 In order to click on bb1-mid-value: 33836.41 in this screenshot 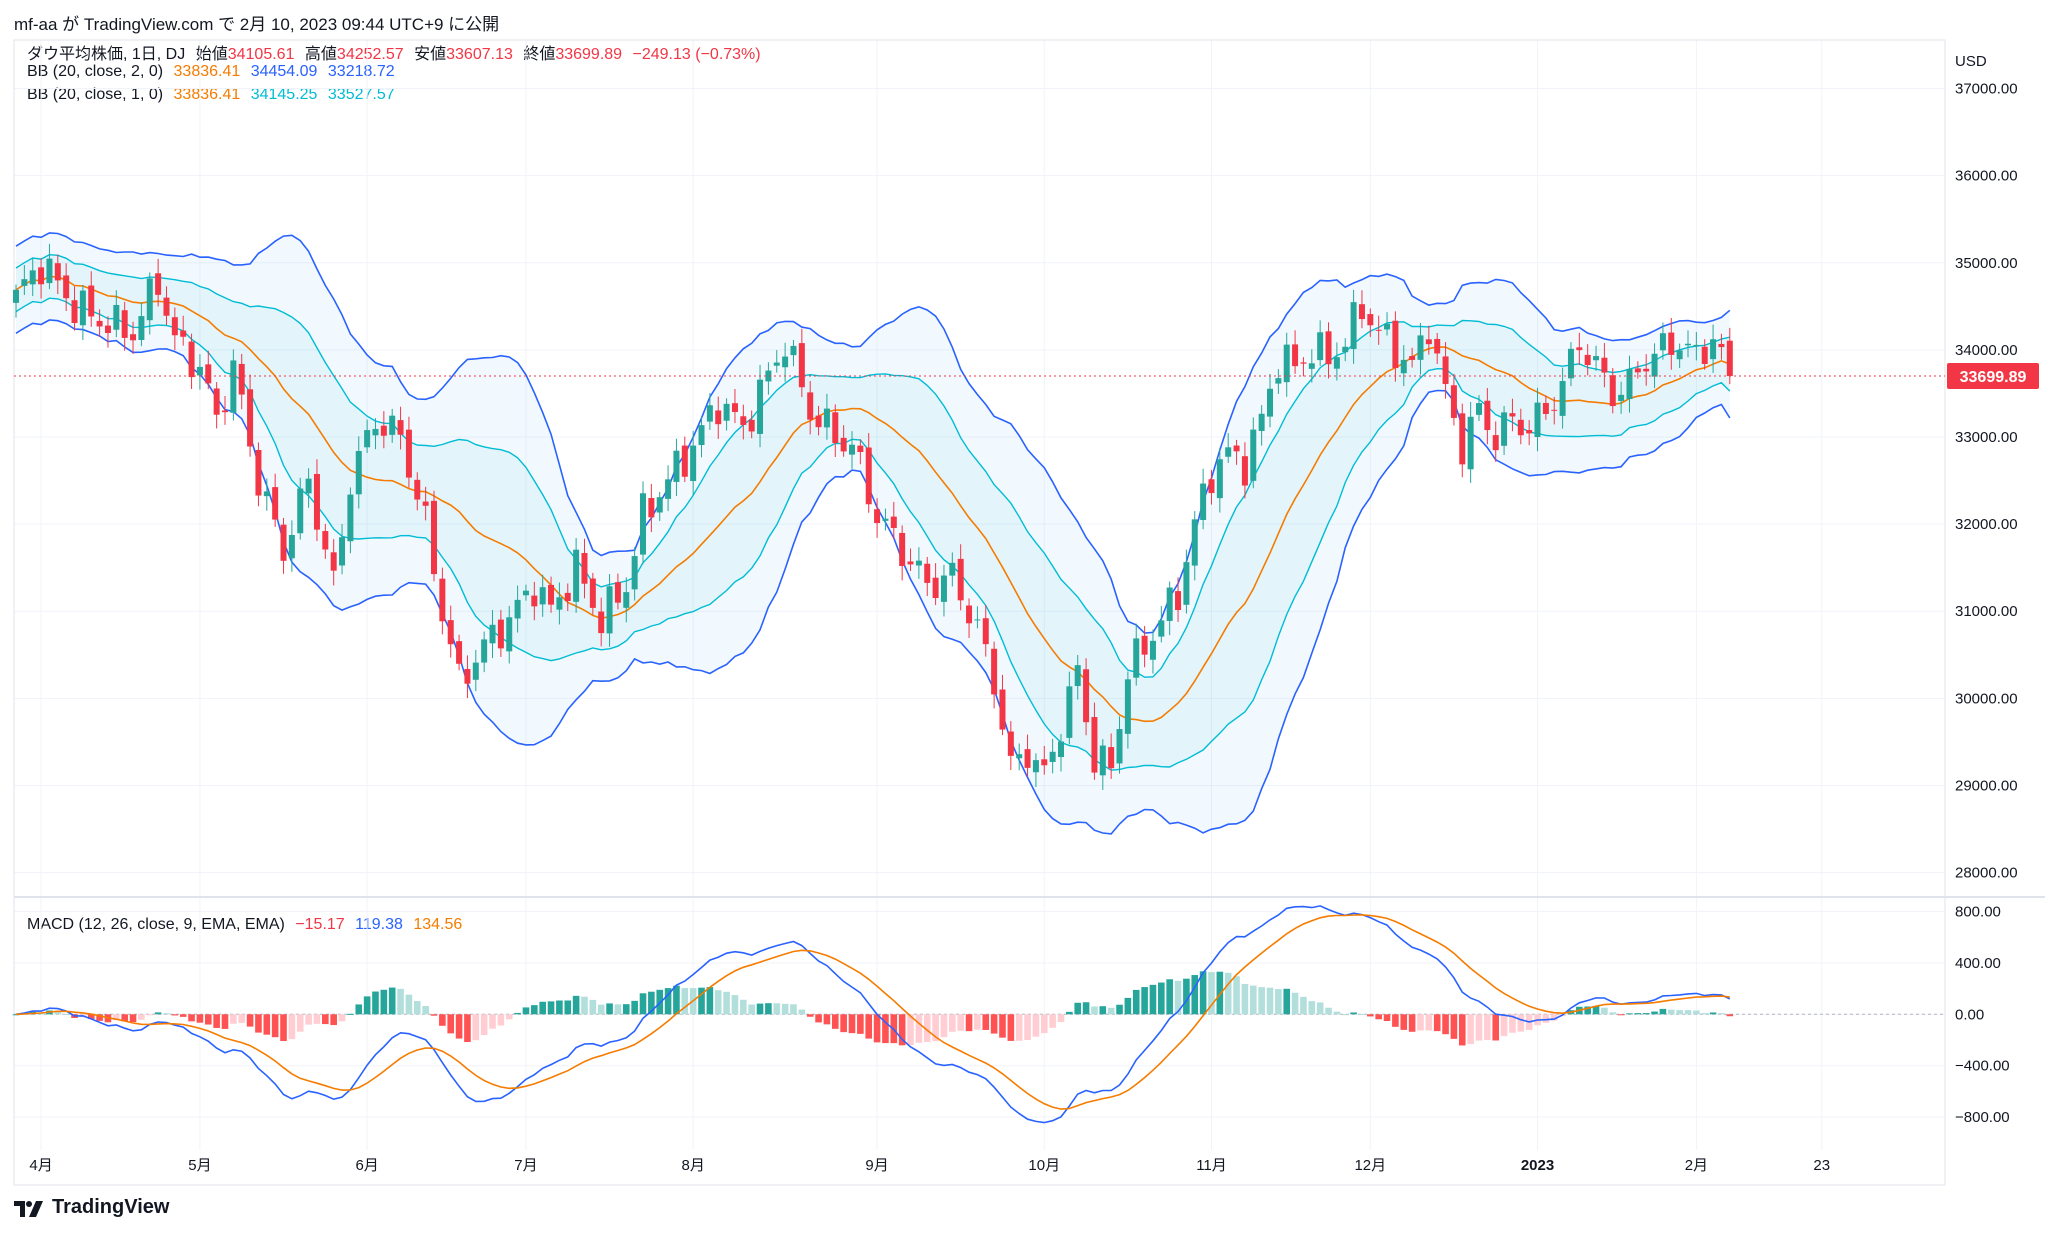, I will do `click(207, 94)`.